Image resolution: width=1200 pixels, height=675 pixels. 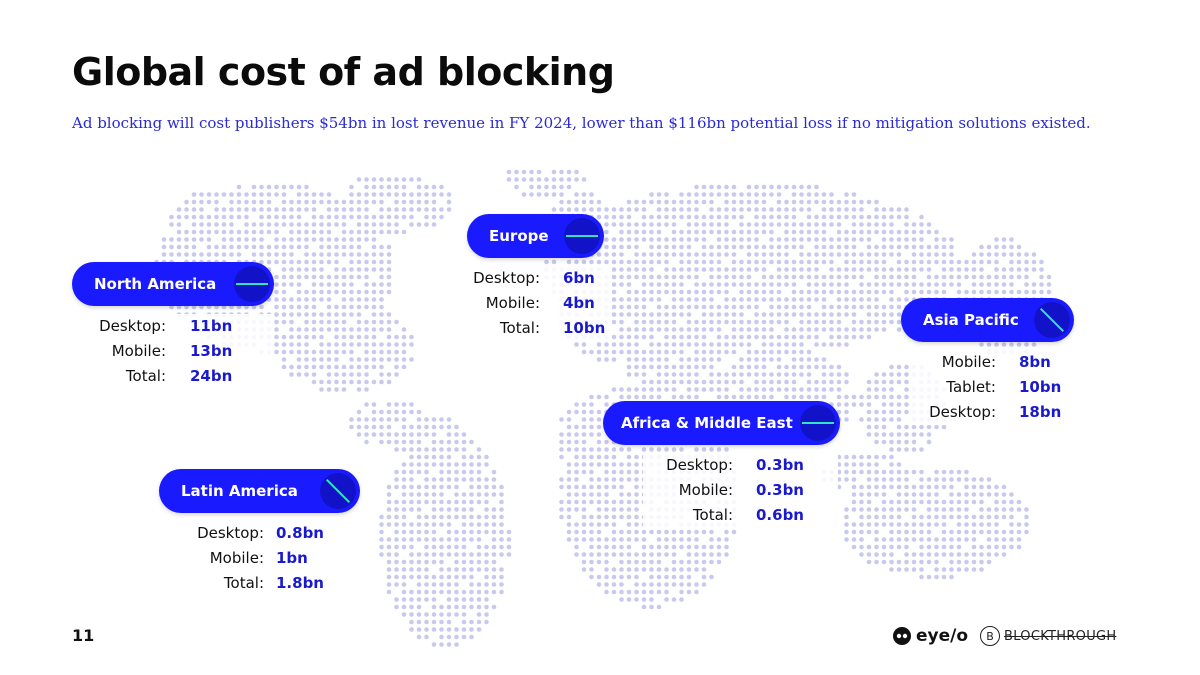 I want to click on region-pill-europe: Europe, so click(x=535, y=236).